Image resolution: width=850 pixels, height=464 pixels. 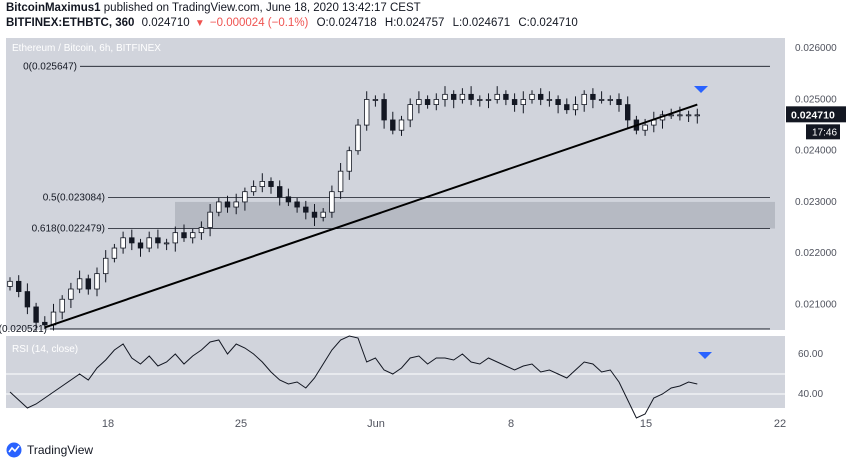 I want to click on tradingview-logo-icon, so click(x=14, y=450).